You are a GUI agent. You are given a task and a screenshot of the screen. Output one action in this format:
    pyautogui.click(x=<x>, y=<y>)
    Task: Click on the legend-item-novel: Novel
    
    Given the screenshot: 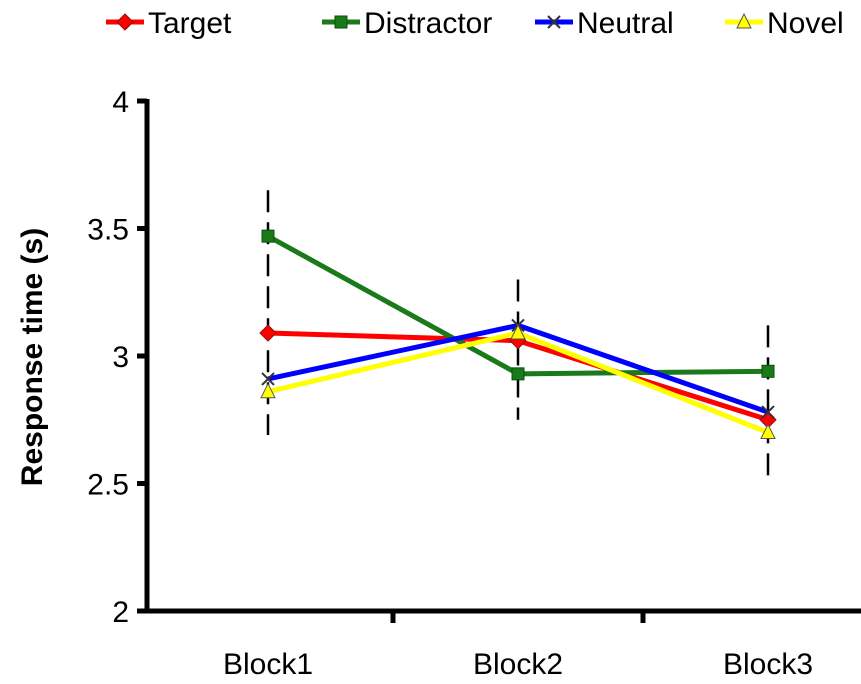 What is the action you would take?
    pyautogui.click(x=784, y=23)
    